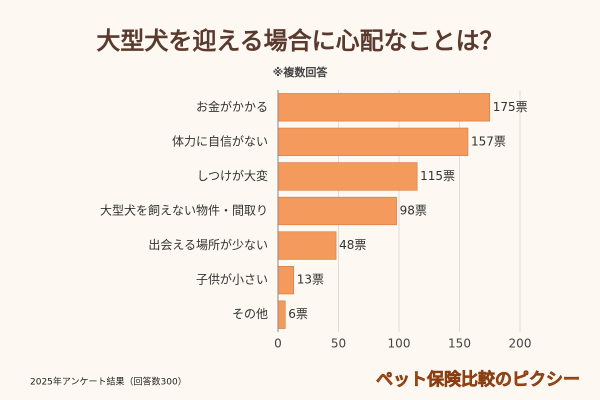  Describe the element at coordinates (310, 280) in the screenshot. I see `value-label: 13票` at that location.